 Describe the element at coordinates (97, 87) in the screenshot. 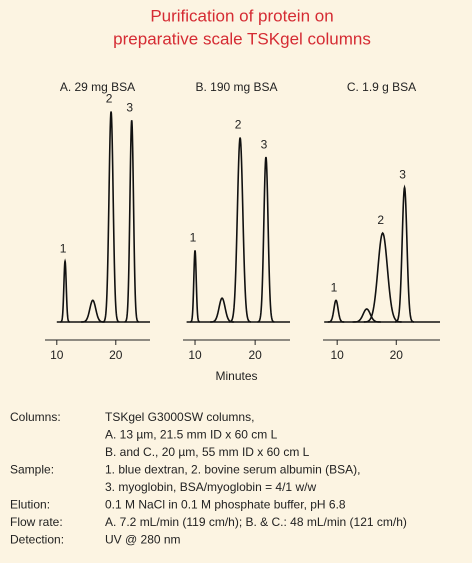

I see `panel-title: A. 29 mg BSA` at that location.